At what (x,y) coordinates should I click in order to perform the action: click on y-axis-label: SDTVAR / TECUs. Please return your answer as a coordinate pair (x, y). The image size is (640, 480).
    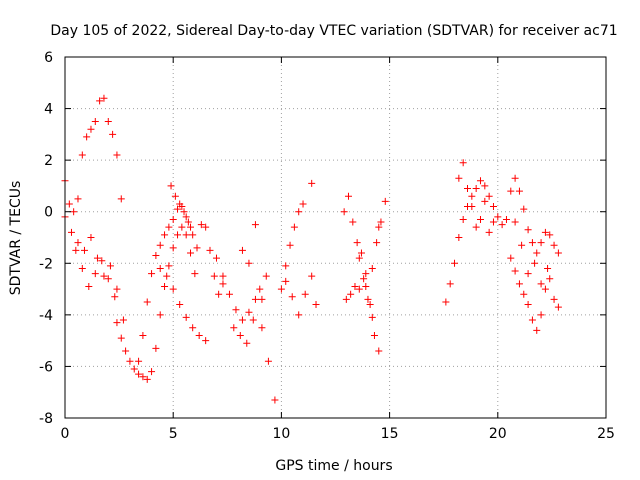
    Looking at the image, I should click on (16, 238).